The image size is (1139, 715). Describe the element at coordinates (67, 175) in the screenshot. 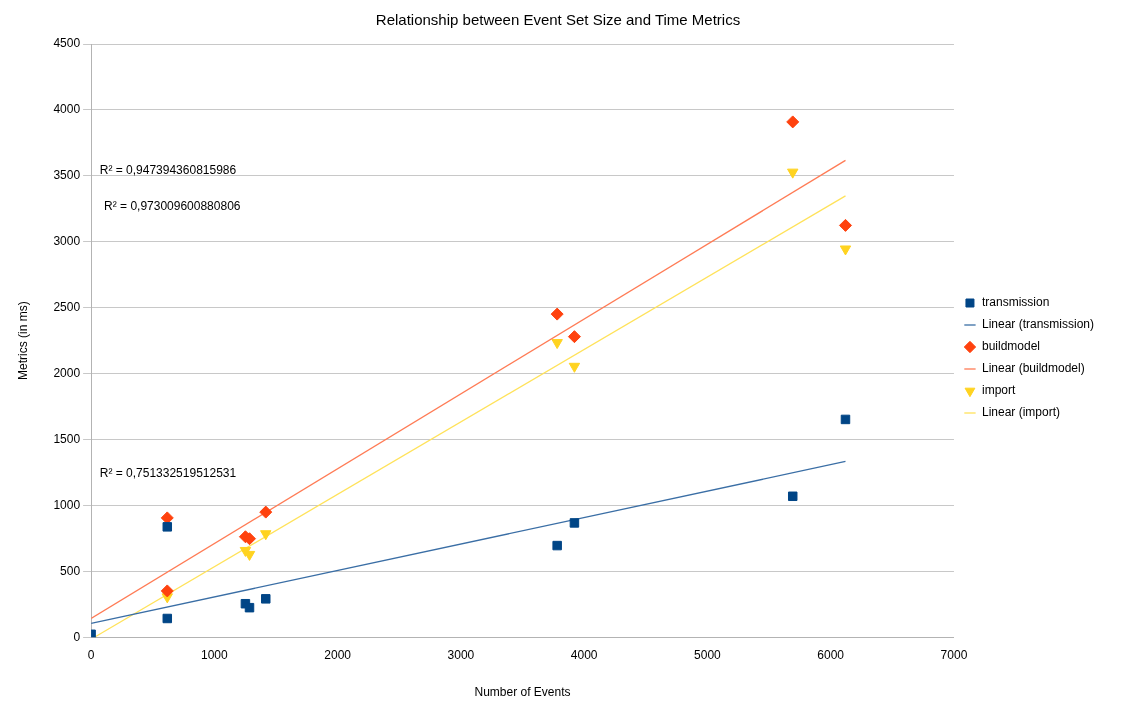

I see `y-tick-label: 3500` at that location.